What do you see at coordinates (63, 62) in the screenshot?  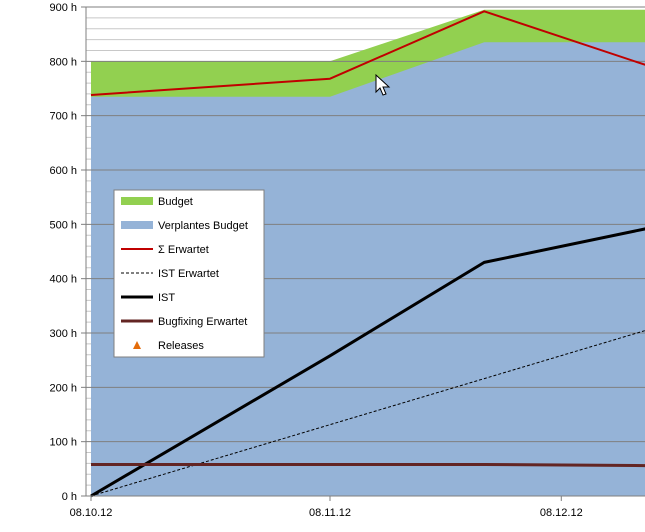 I see `y-tick-label: 800 h` at bounding box center [63, 62].